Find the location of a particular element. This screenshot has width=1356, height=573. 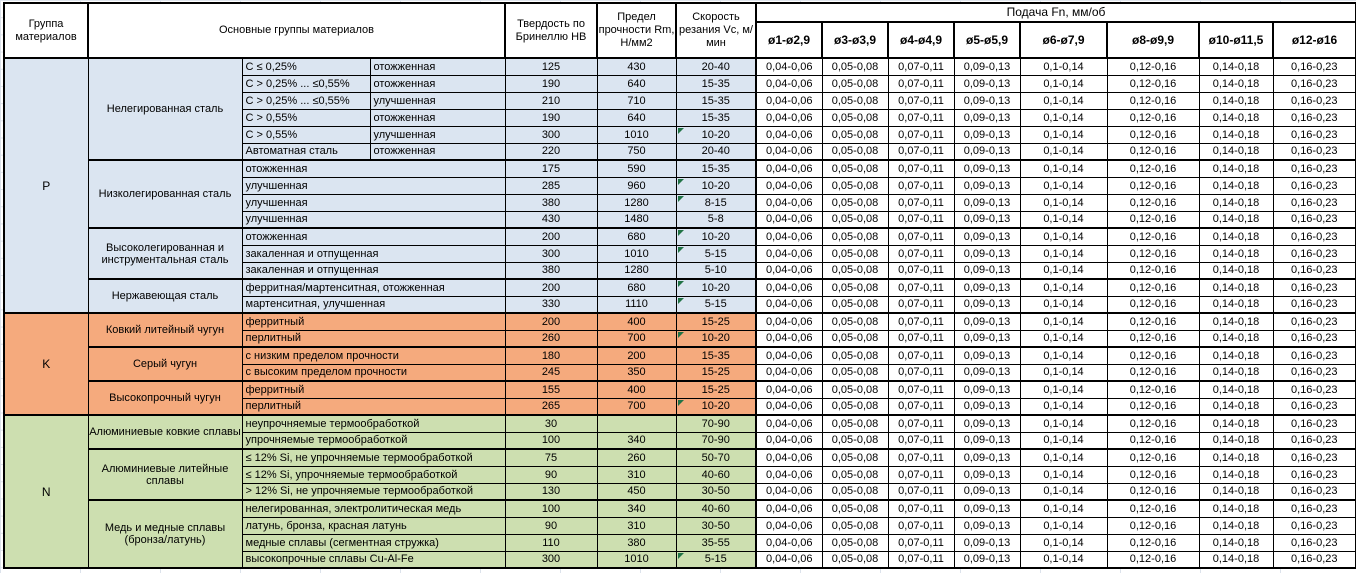

cell-strength-rm: 380 is located at coordinates (636, 542).